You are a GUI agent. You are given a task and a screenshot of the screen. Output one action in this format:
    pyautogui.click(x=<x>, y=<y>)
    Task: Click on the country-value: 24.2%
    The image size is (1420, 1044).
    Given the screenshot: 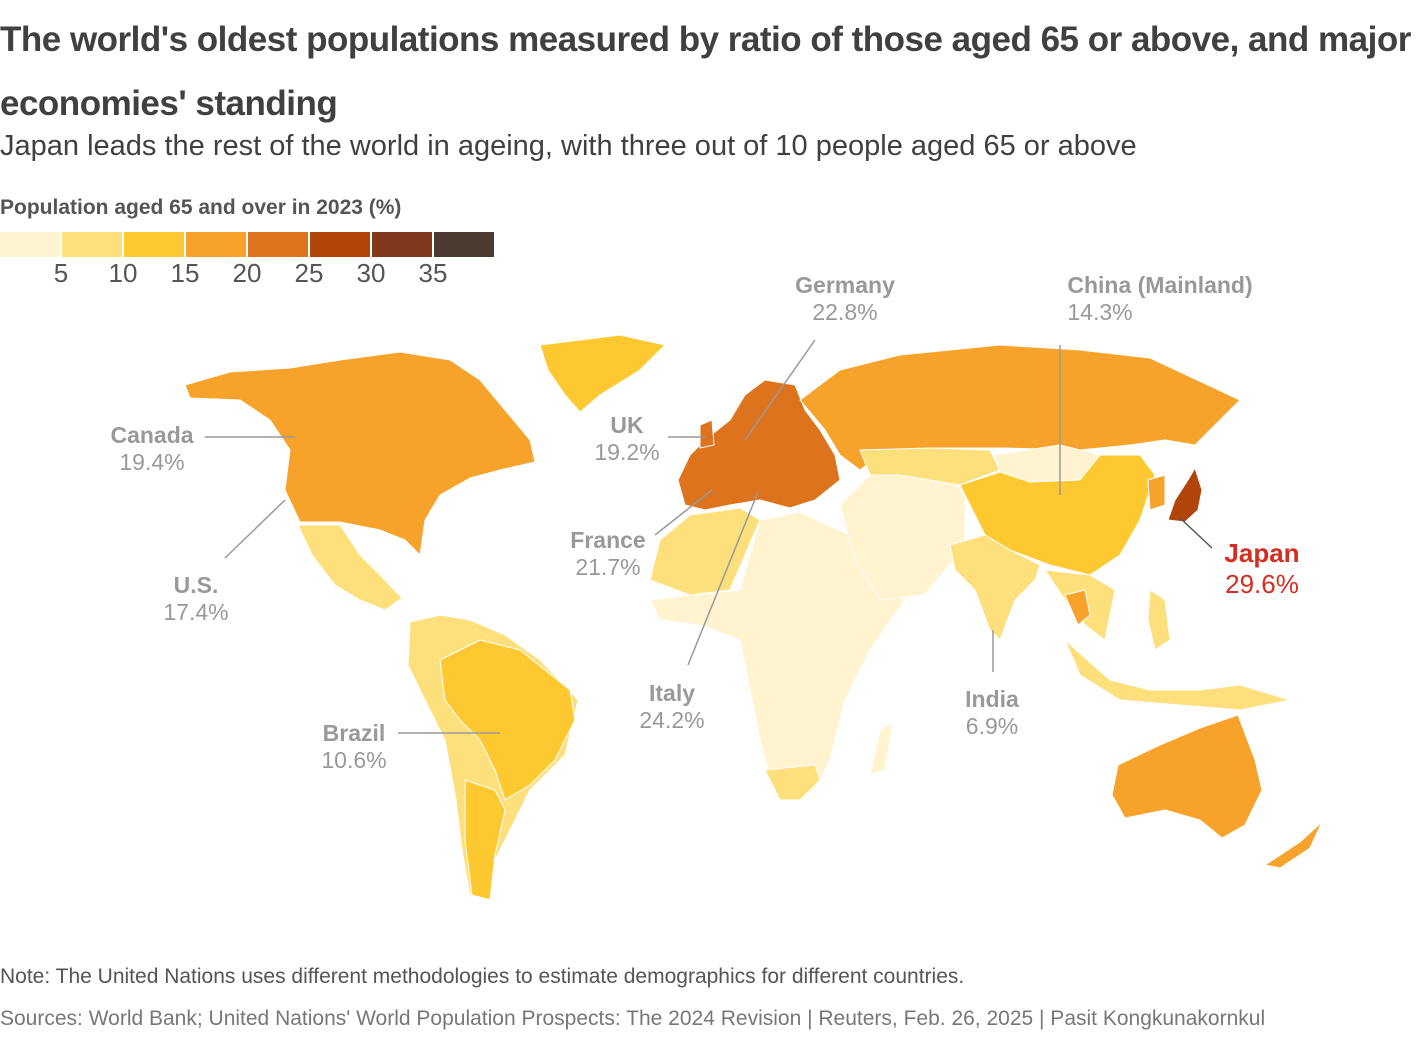 What is the action you would take?
    pyautogui.click(x=672, y=720)
    